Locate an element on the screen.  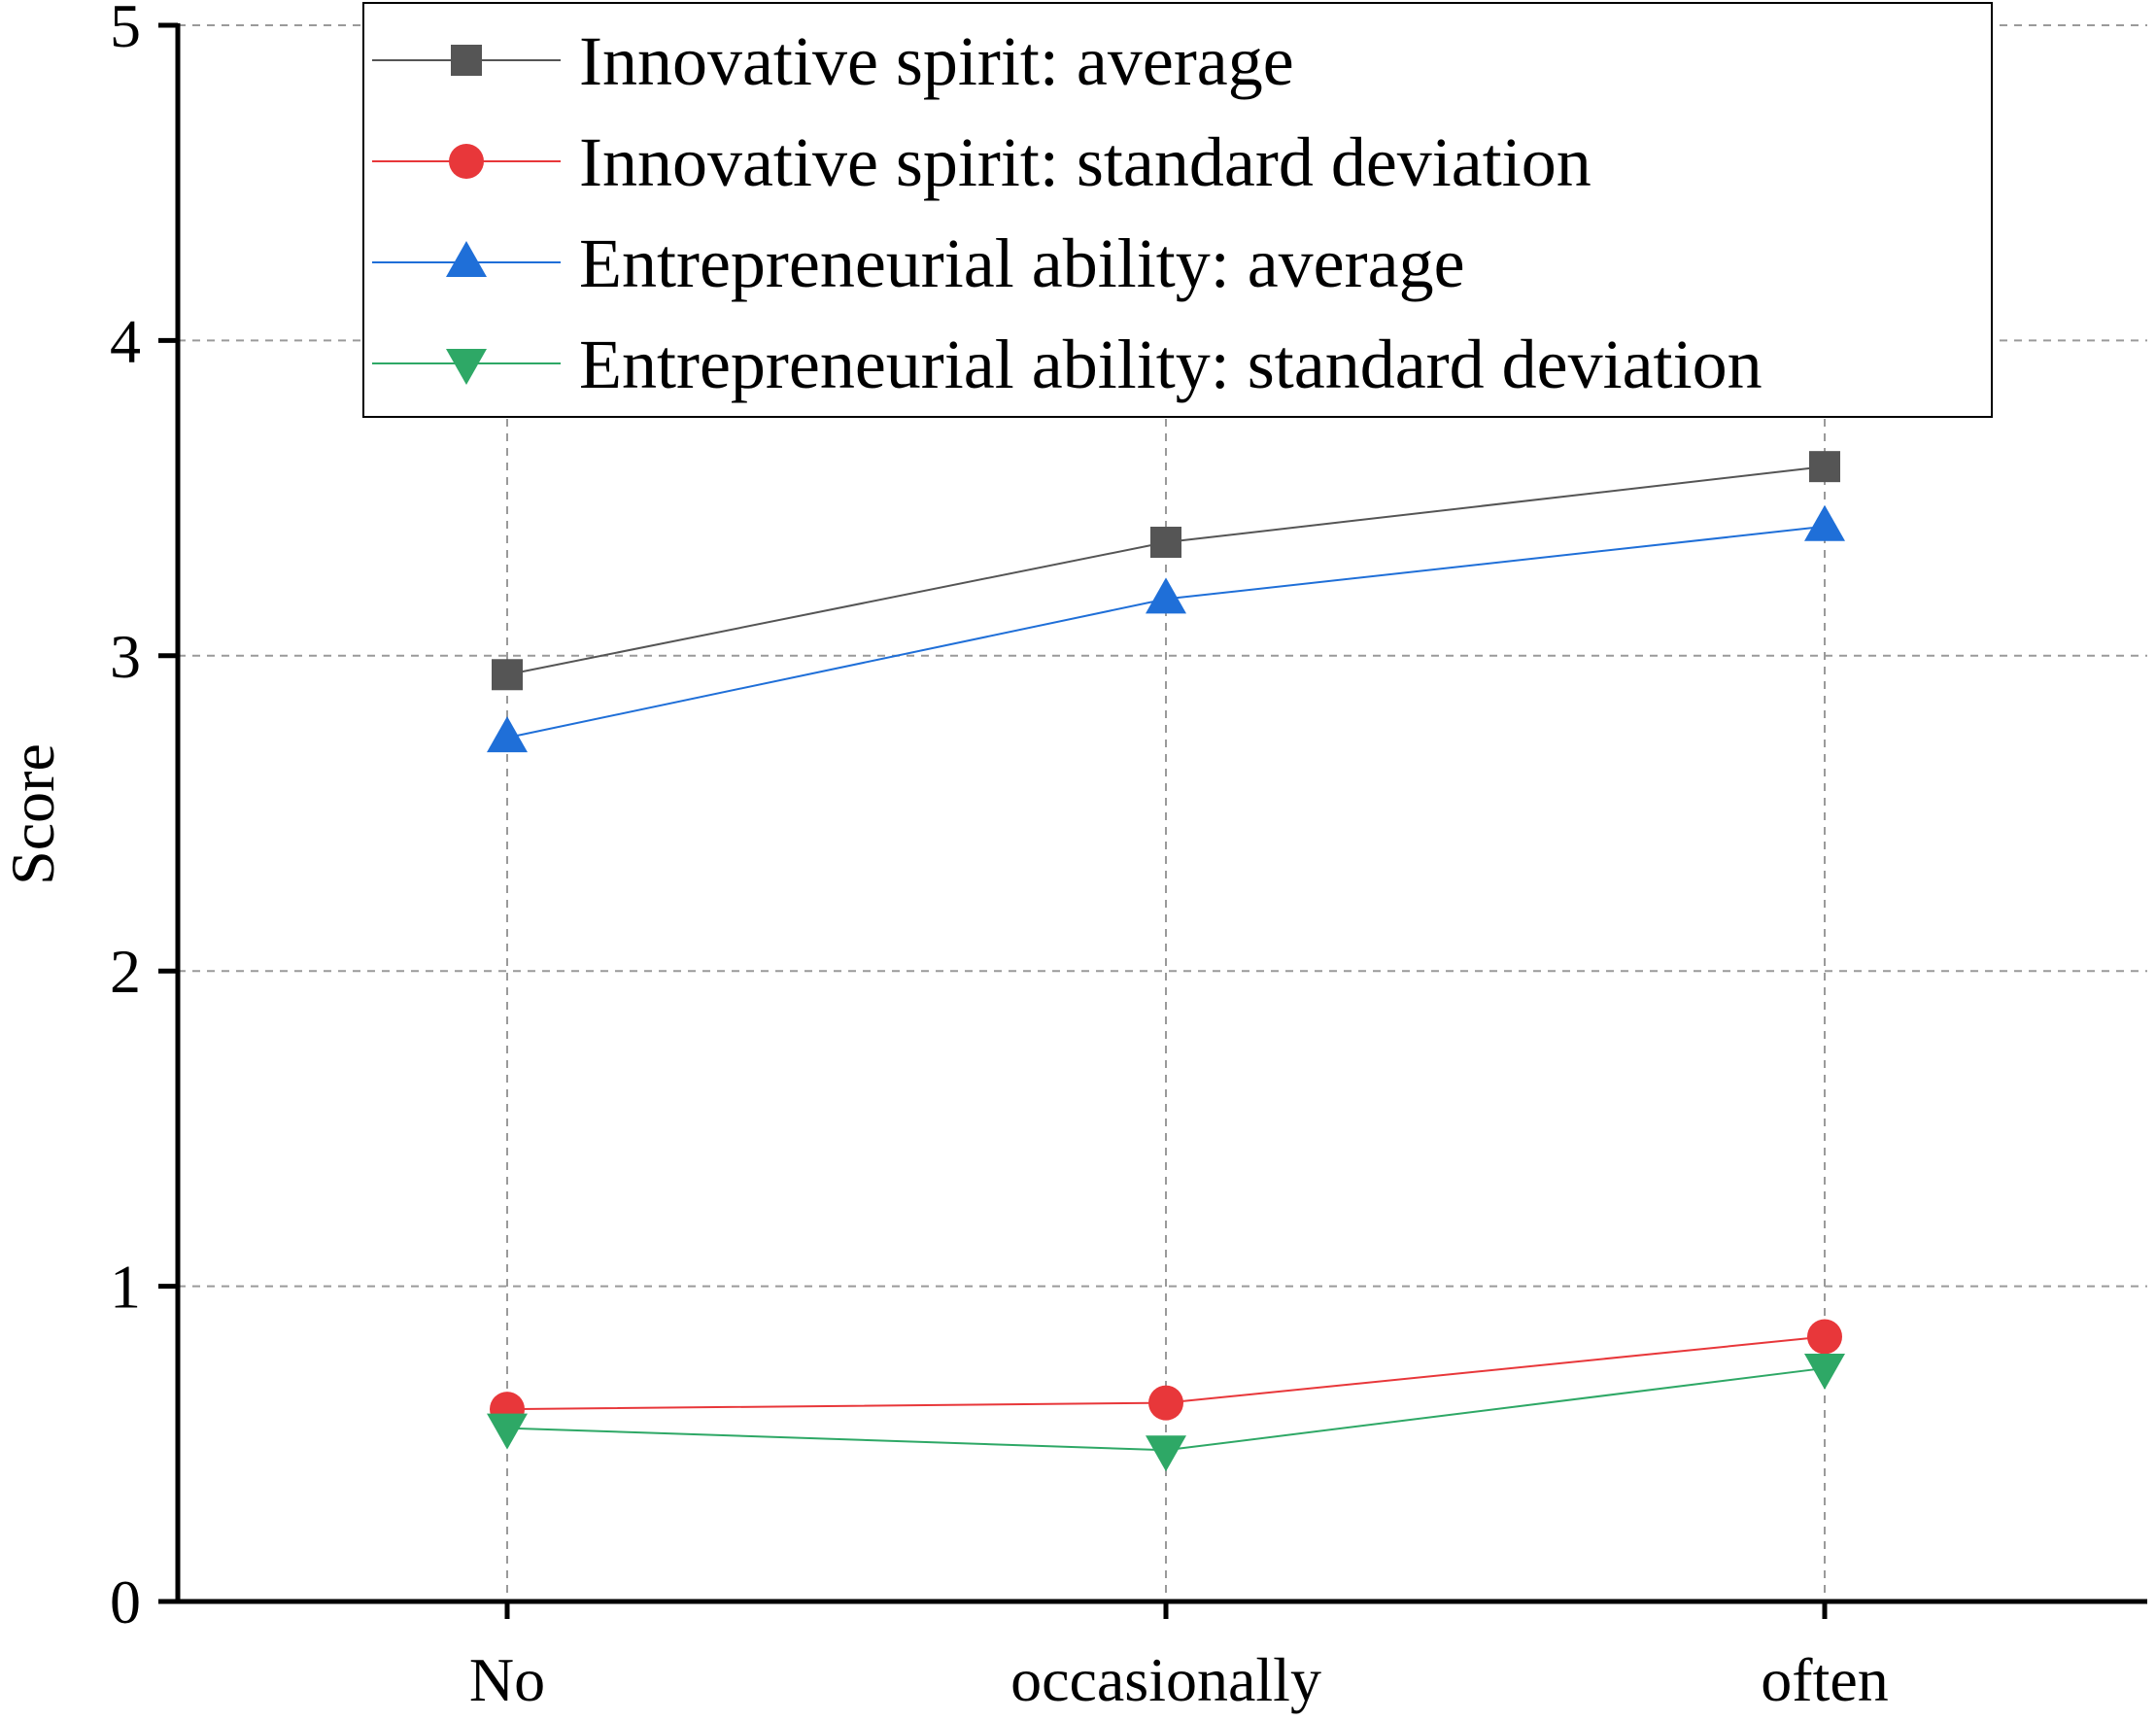
x-tick-label: occasionally is located at coordinates (1165, 1679).